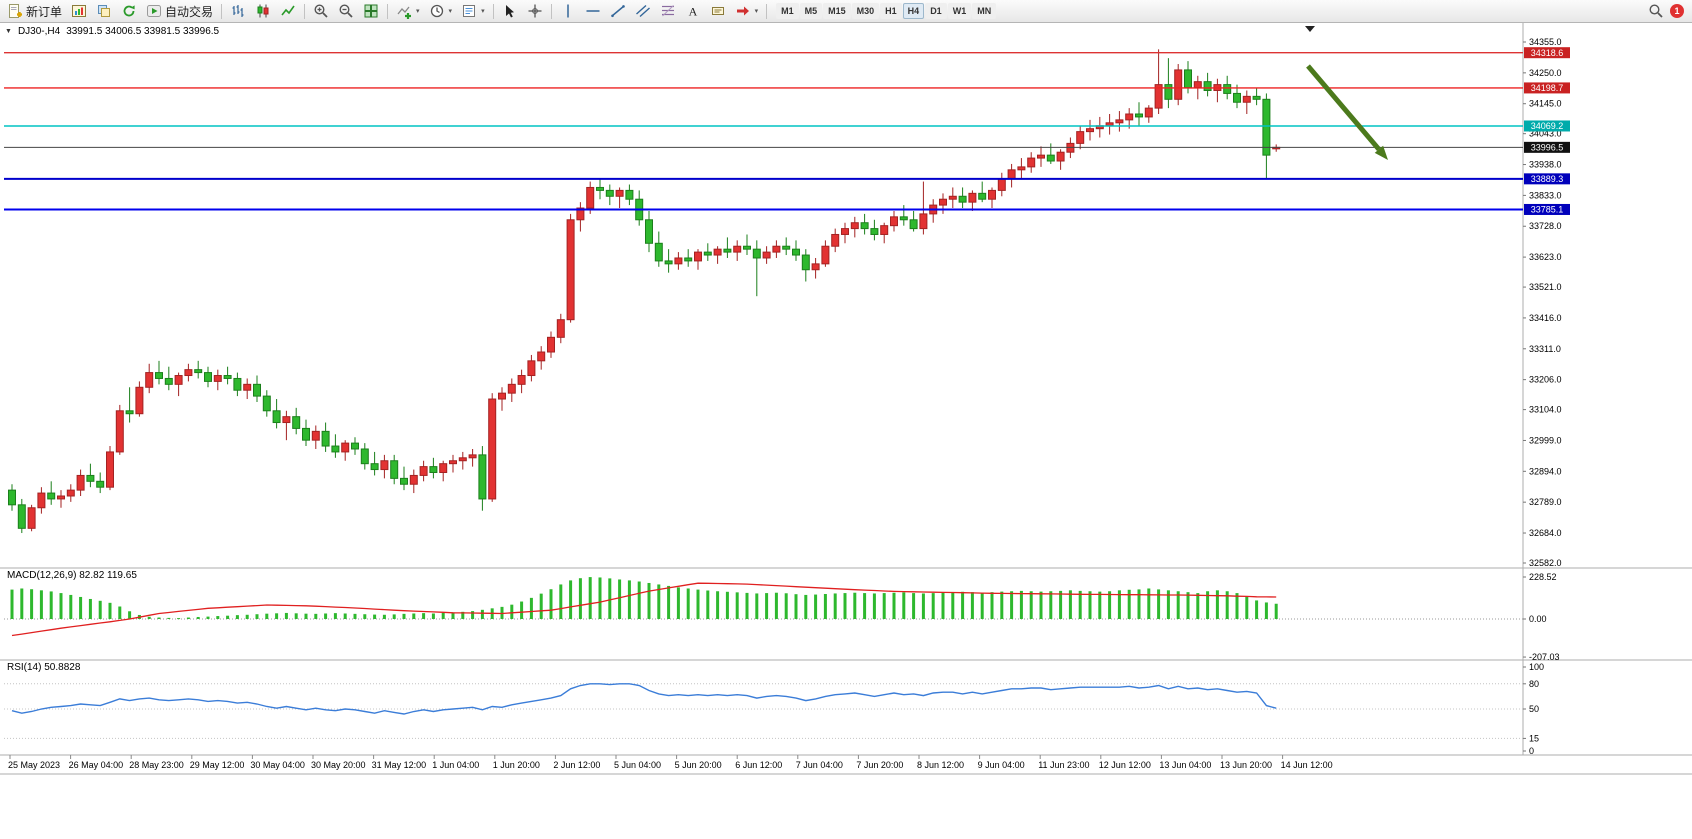 The height and width of the screenshot is (839, 1692). I want to click on svg-text: 1 Jun 04:00, so click(455, 765).